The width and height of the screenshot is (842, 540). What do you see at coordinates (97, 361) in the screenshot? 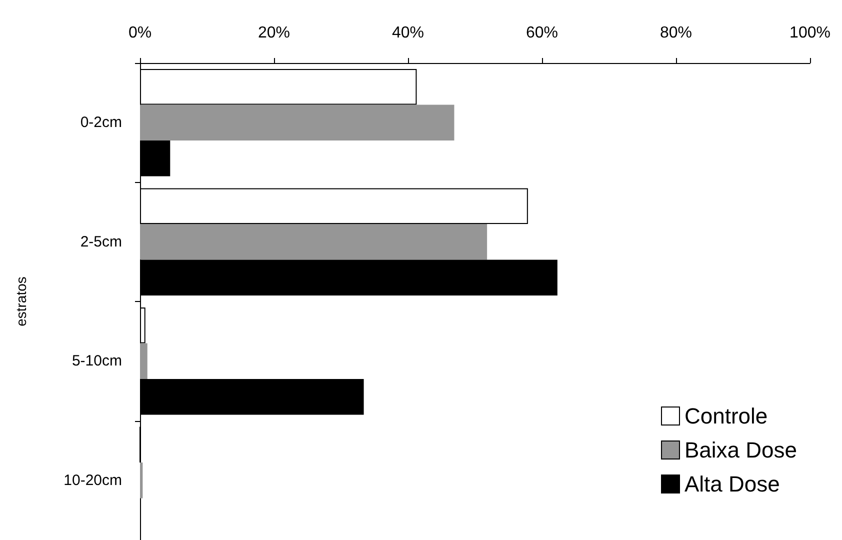
I see `y-tick-label: 5-10cm` at bounding box center [97, 361].